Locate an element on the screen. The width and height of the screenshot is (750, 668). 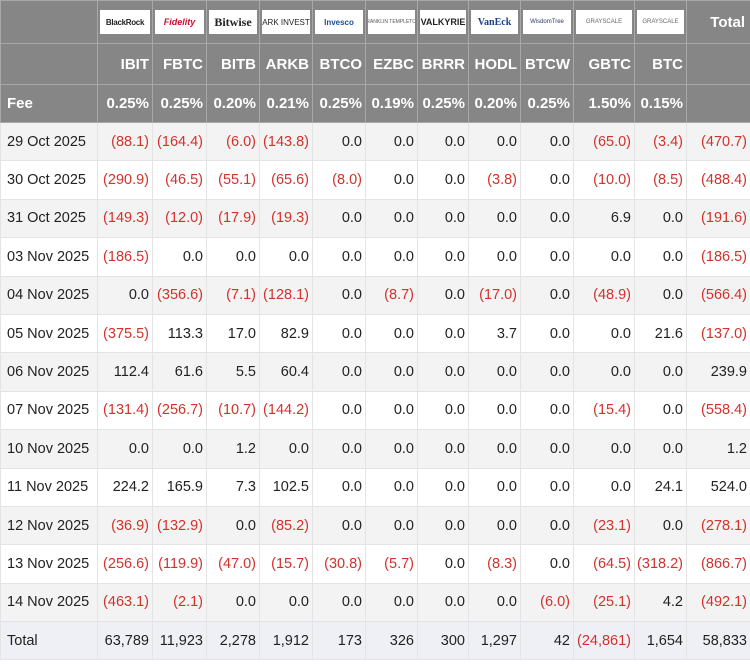
fee-value: 0.21% is located at coordinates (286, 103).